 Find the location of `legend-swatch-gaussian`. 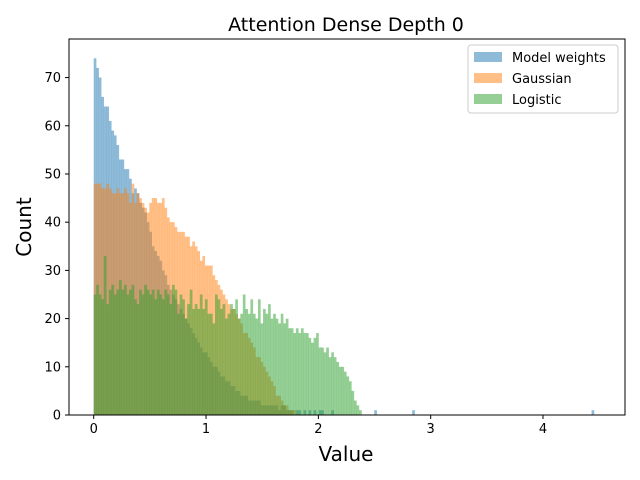

legend-swatch-gaussian is located at coordinates (488, 78).